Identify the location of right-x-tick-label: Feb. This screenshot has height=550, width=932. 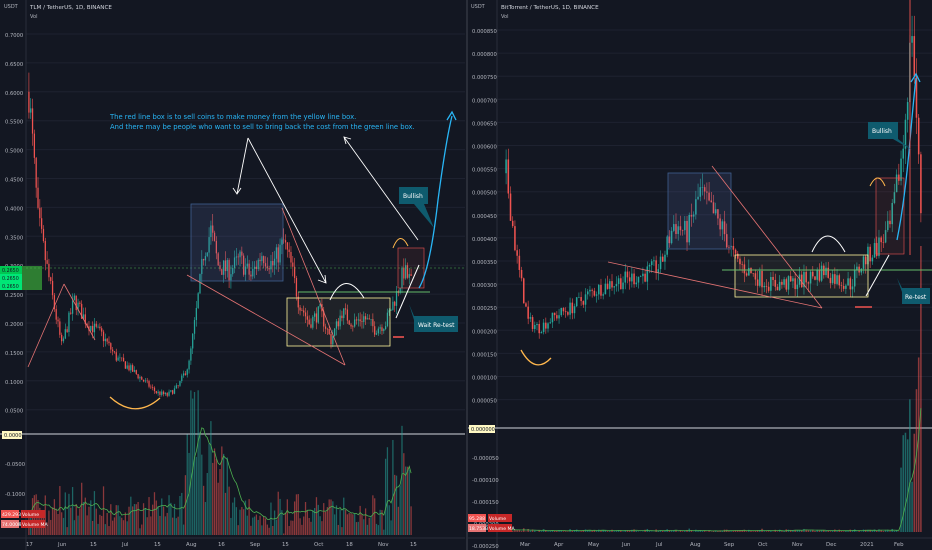
(899, 545).